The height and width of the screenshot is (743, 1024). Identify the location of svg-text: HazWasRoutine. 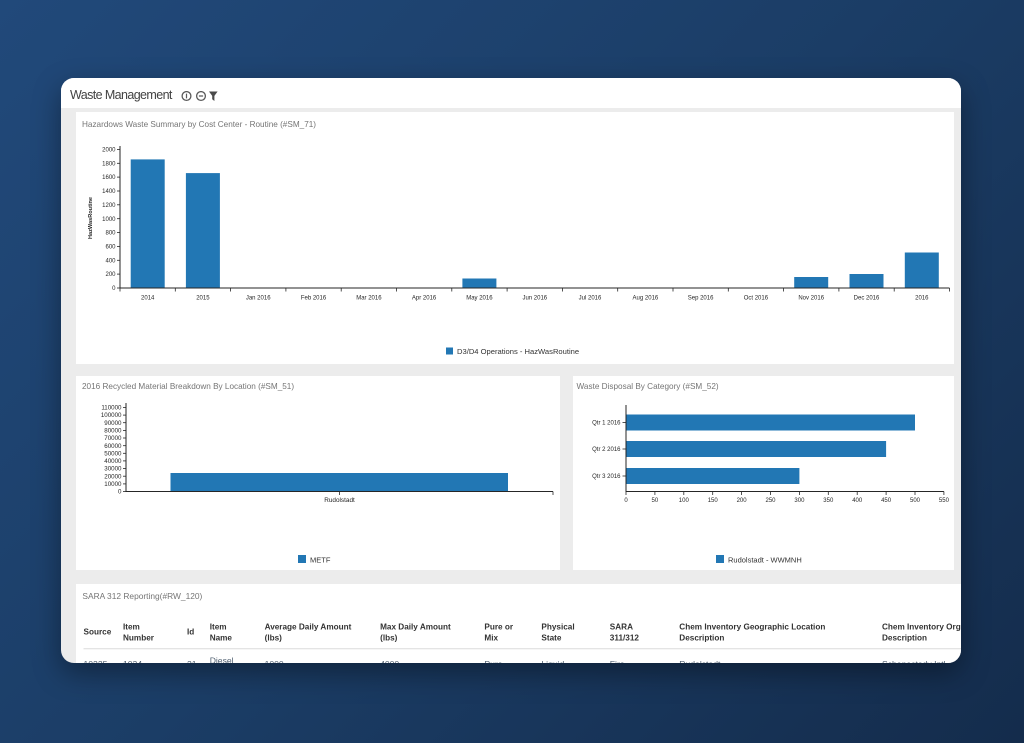
(91, 218).